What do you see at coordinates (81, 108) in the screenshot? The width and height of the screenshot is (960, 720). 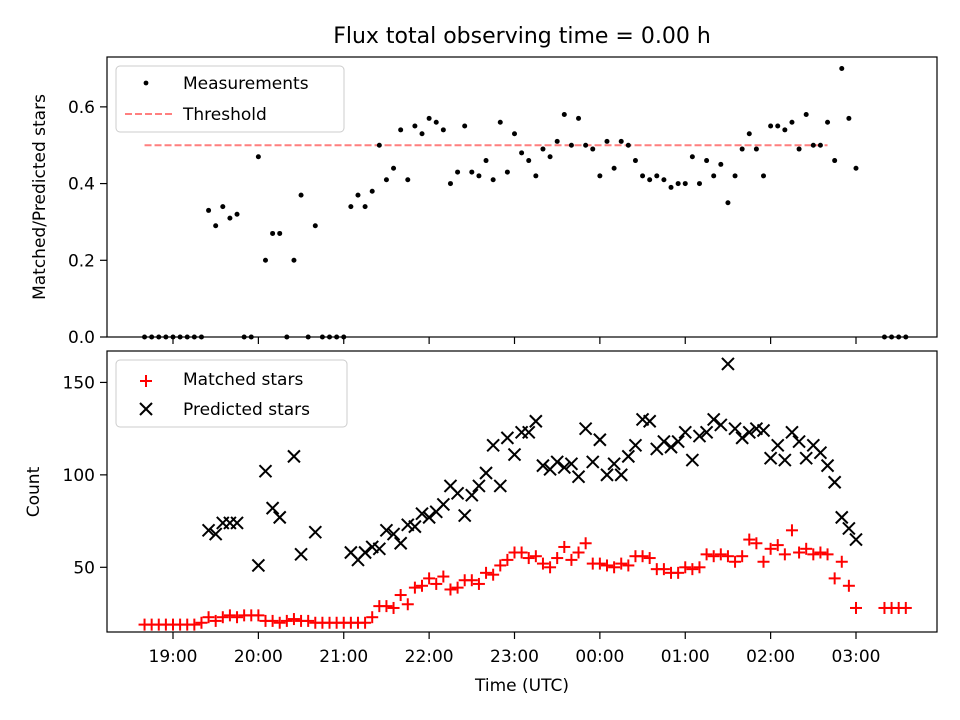 I see `ratio-y-tick-label: 0.6` at bounding box center [81, 108].